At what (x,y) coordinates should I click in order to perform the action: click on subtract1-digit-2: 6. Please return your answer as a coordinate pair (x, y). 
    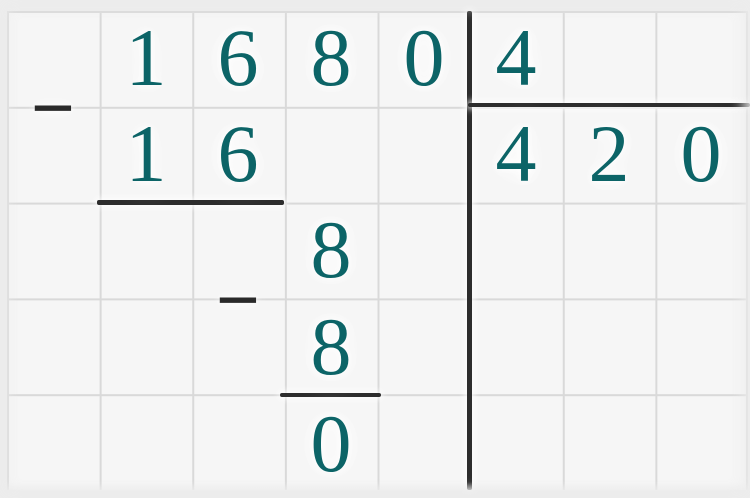
    Looking at the image, I should click on (238, 153).